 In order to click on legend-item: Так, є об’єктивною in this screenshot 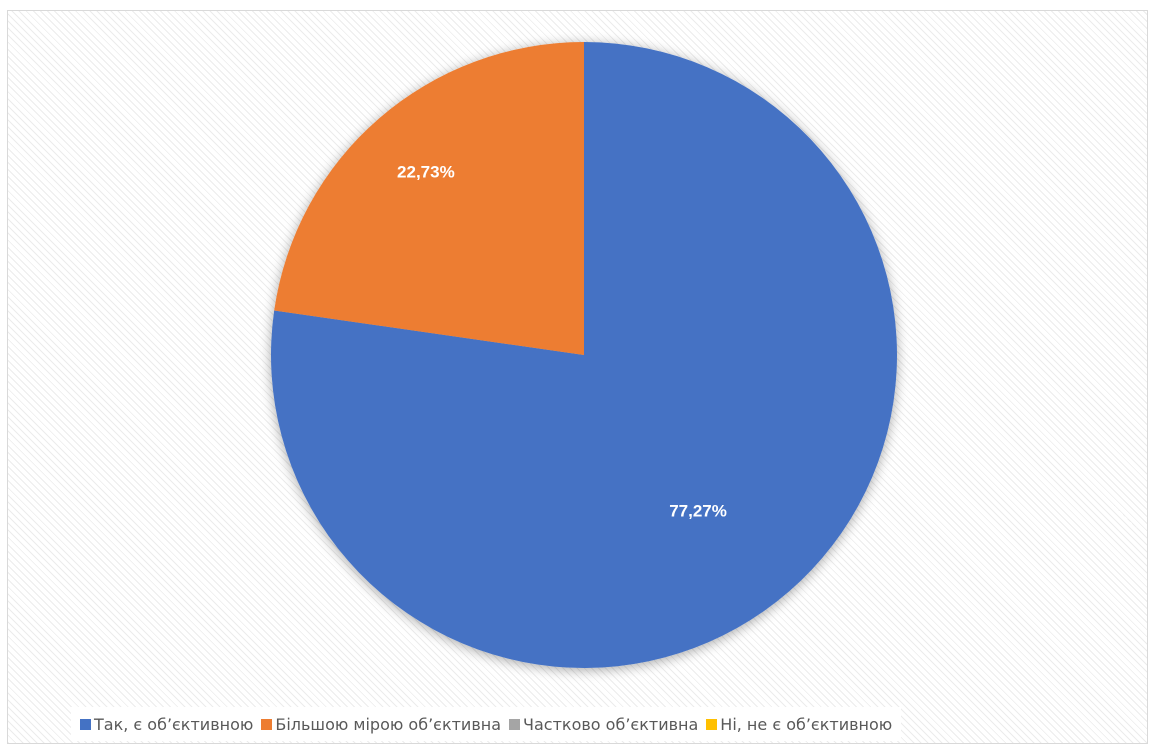, I will do `click(166, 724)`.